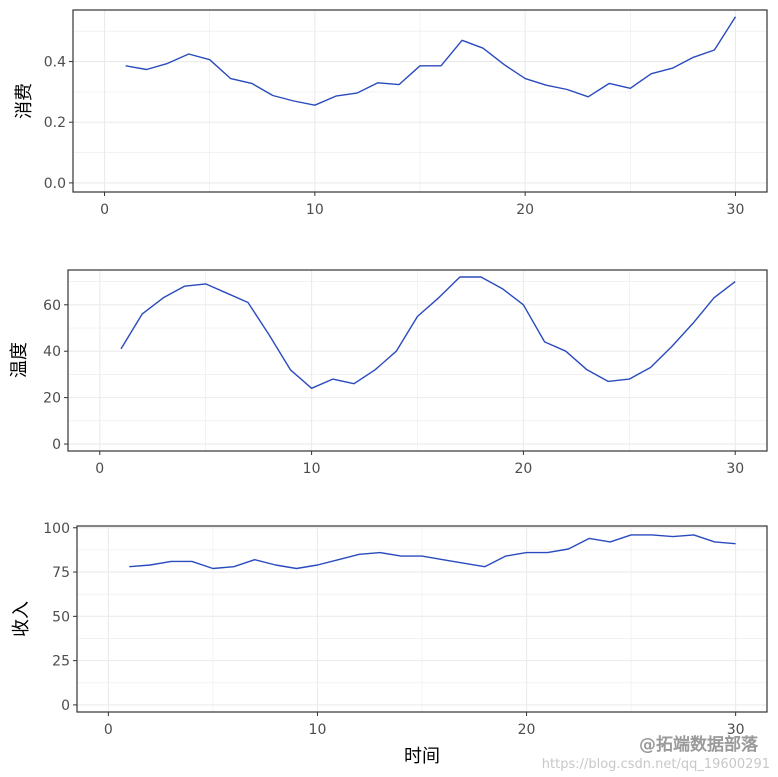  Describe the element at coordinates (52, 399) in the screenshot. I see `panel-temperature-ytick-label: 20` at that location.